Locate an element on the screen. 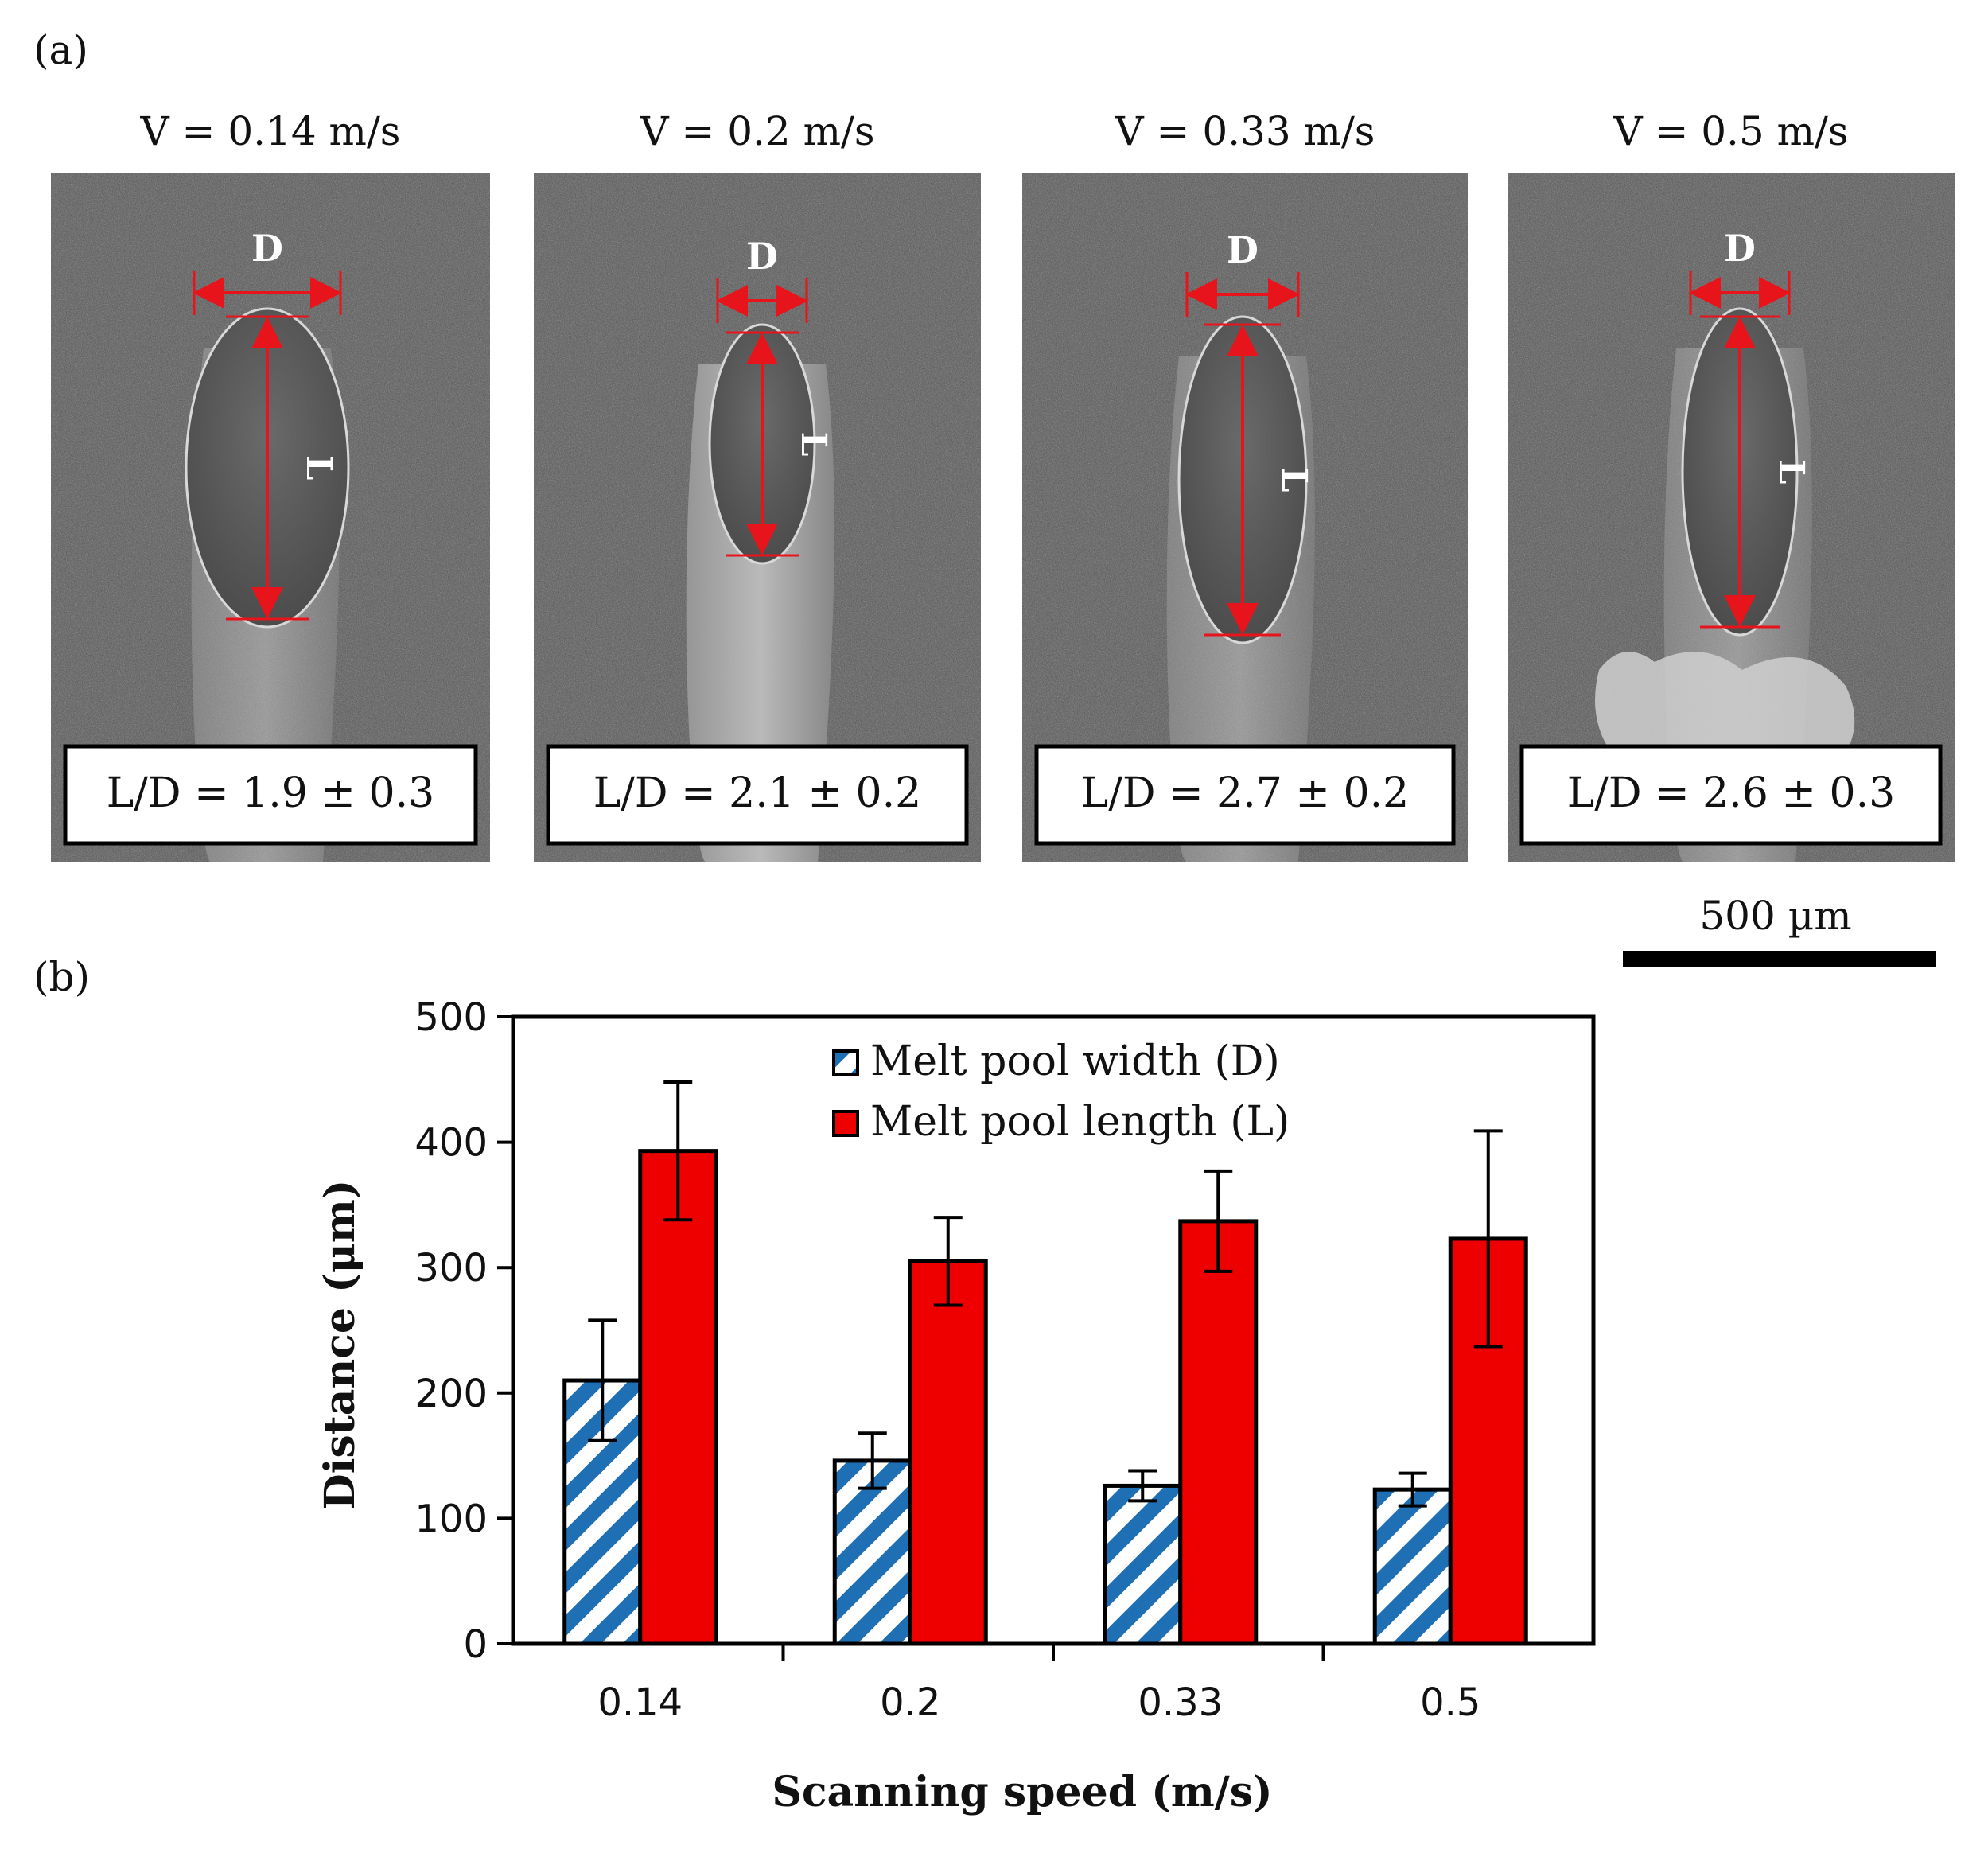 The height and width of the screenshot is (1857, 1988). speed-label: V = 0.5 m/s is located at coordinates (1730, 131).